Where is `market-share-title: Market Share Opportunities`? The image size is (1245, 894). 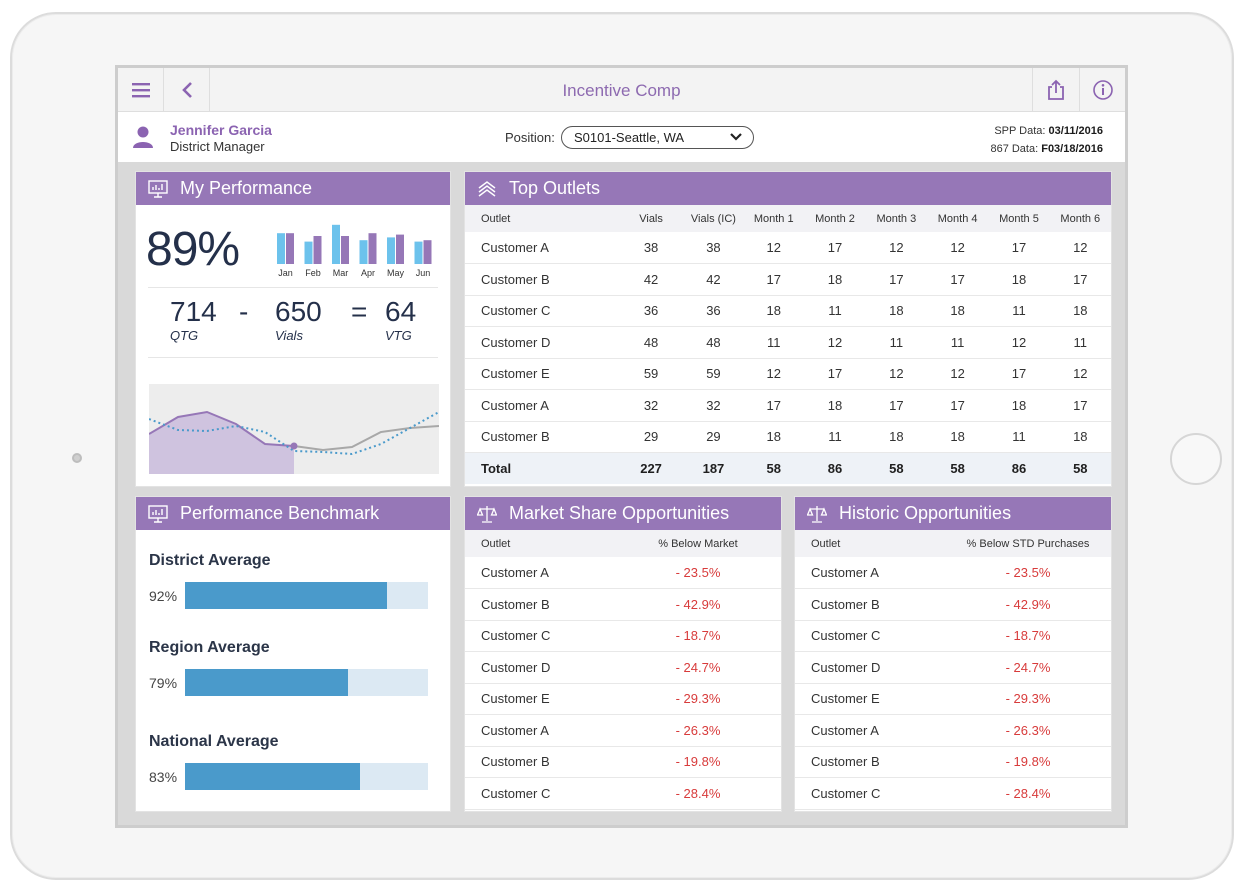 market-share-title: Market Share Opportunities is located at coordinates (619, 513).